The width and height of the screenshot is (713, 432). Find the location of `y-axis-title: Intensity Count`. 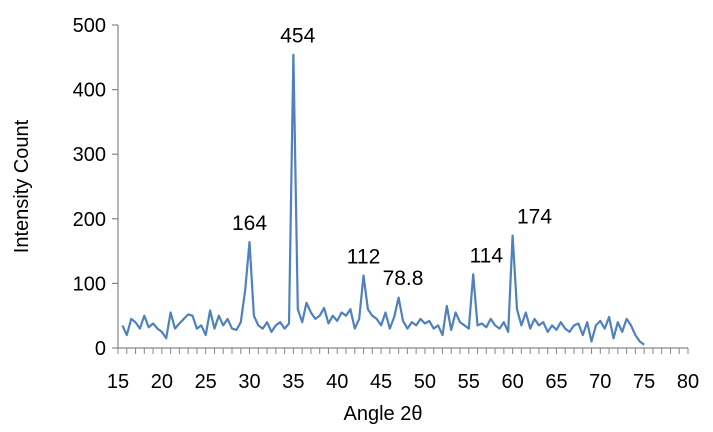

y-axis-title: Intensity Count is located at coordinates (22, 186).